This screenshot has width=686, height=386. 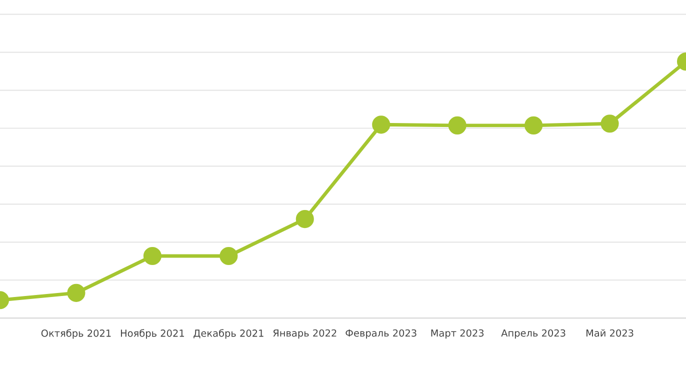 I want to click on x-tick-label: Октябрь 2021, so click(x=76, y=334).